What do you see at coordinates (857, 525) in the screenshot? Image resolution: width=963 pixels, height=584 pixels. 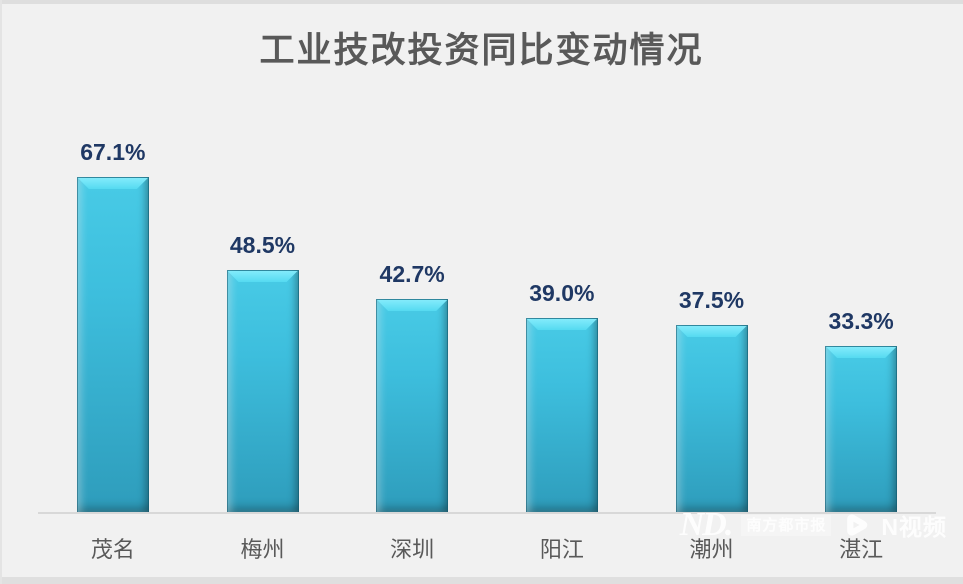 I see `play-icon` at bounding box center [857, 525].